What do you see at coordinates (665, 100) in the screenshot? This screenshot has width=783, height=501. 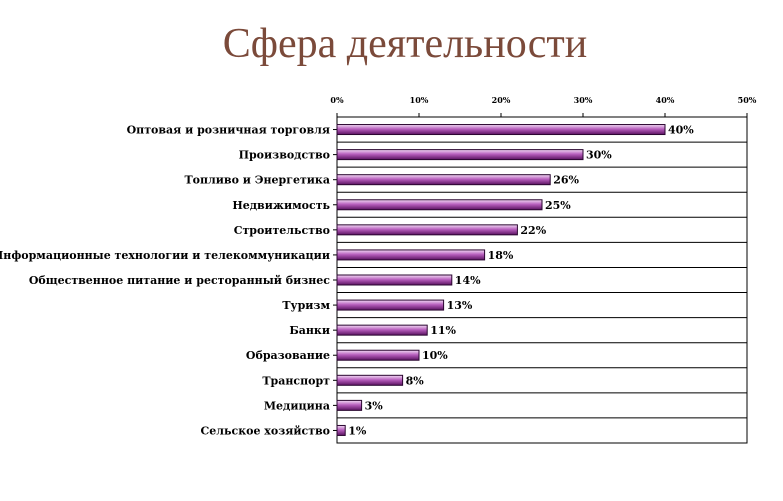 I see `x-tick-label: 40%` at bounding box center [665, 100].